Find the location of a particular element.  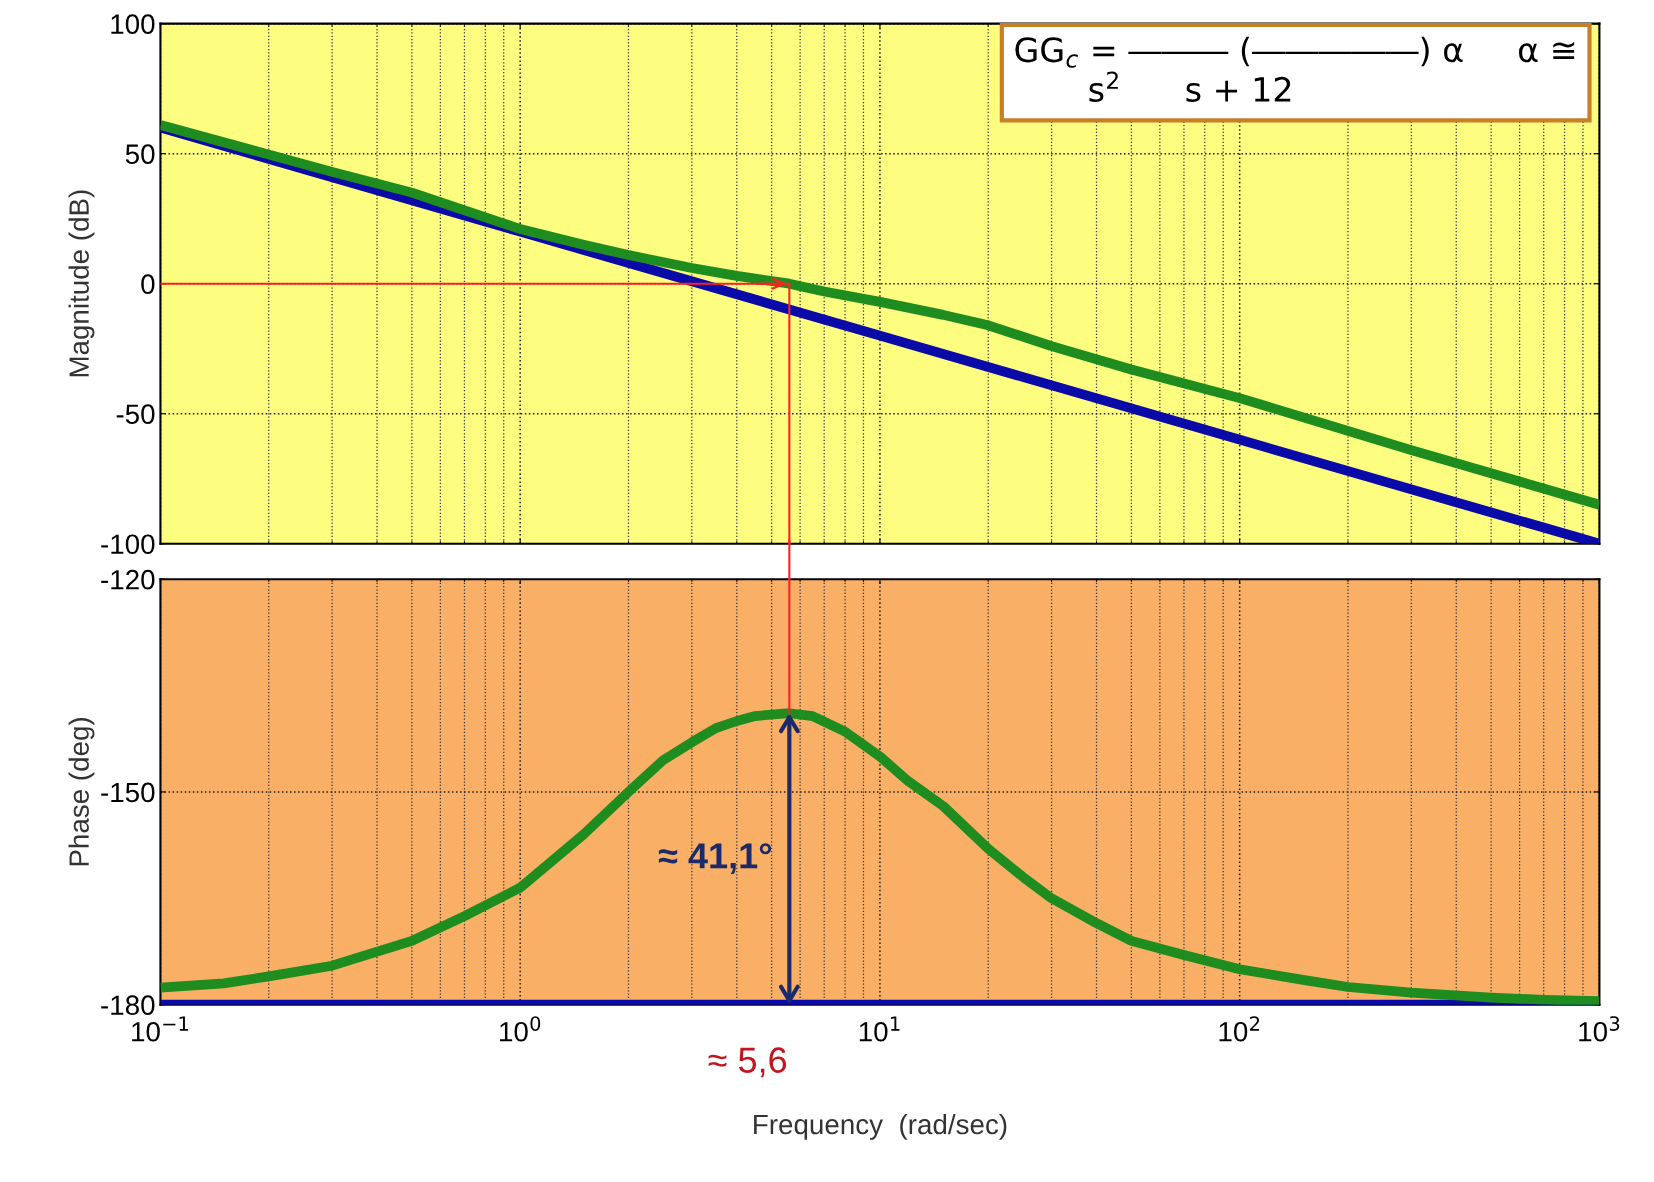

x-tick-label: 10$^{0}$ is located at coordinates (520, 1029).